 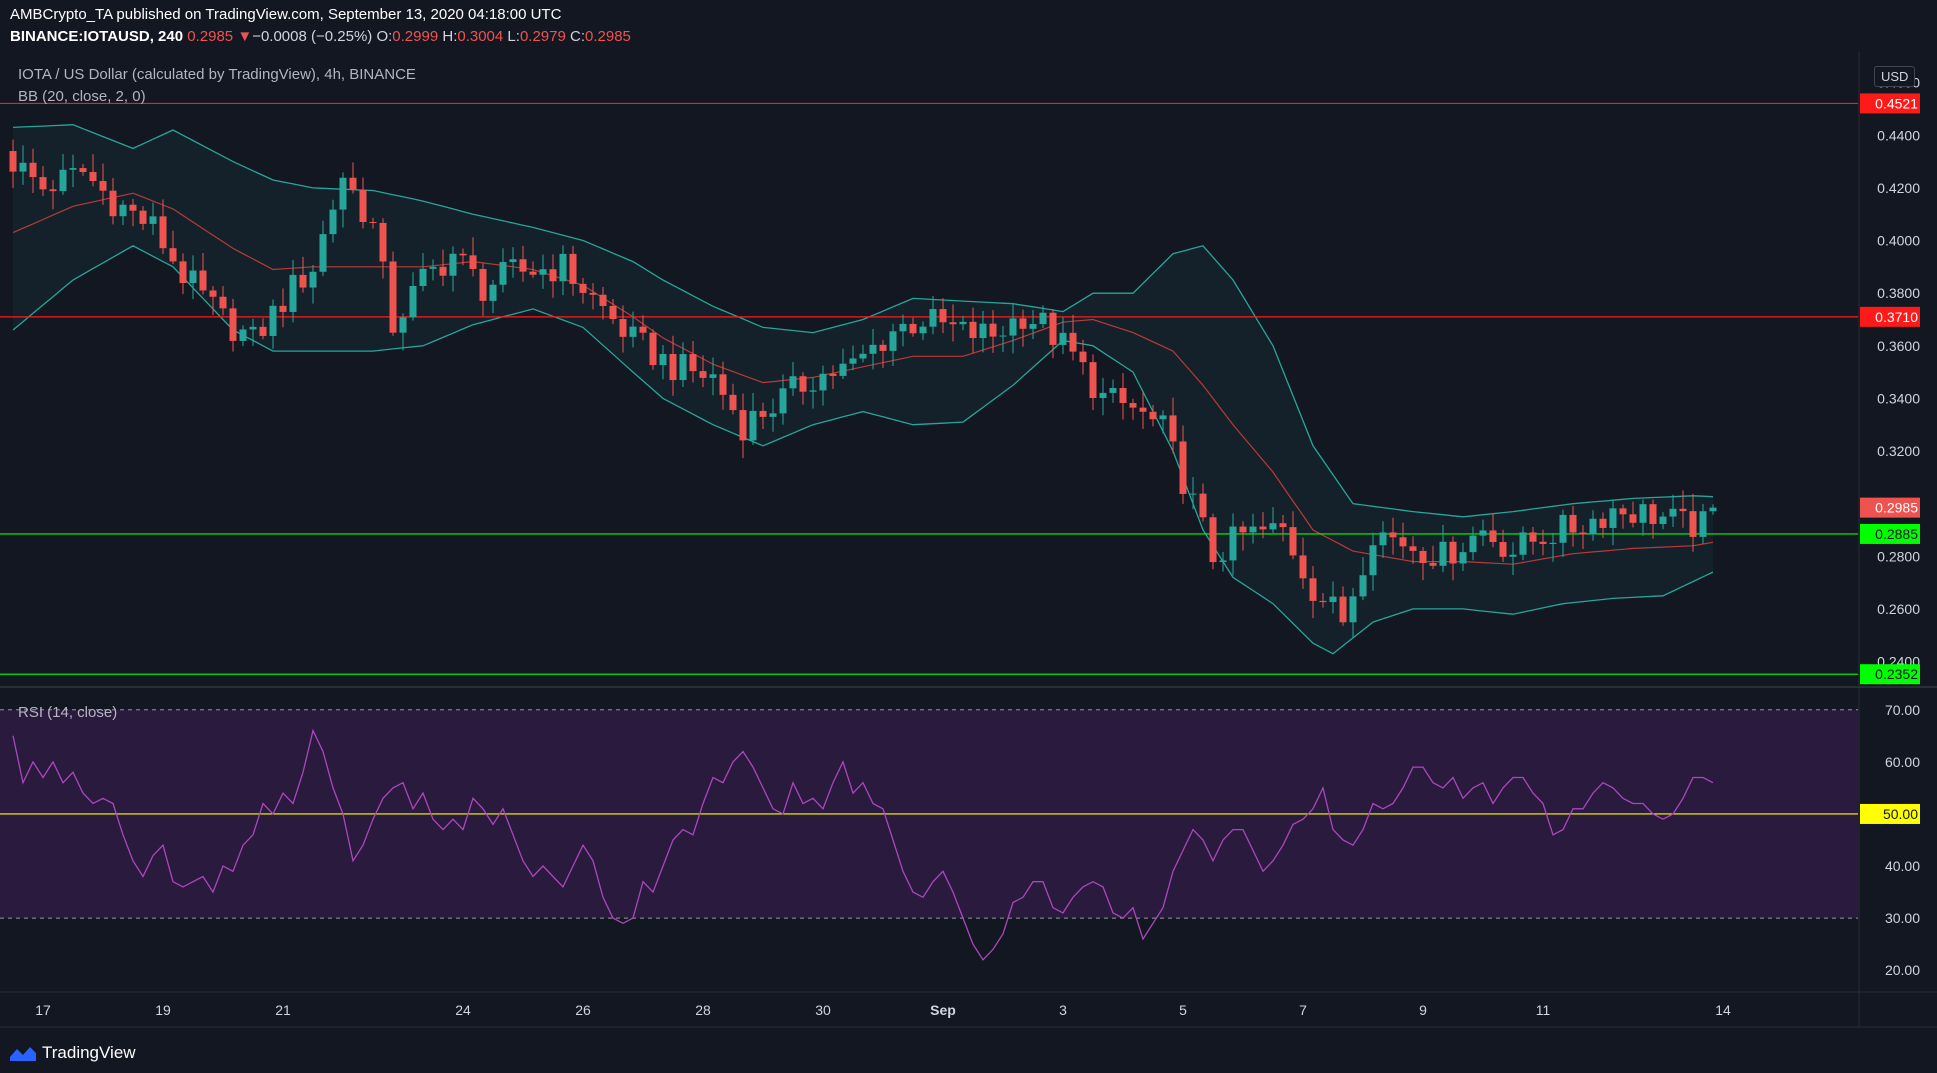 I want to click on bb-legend: BB (20, close, 2, 0), so click(x=82, y=96).